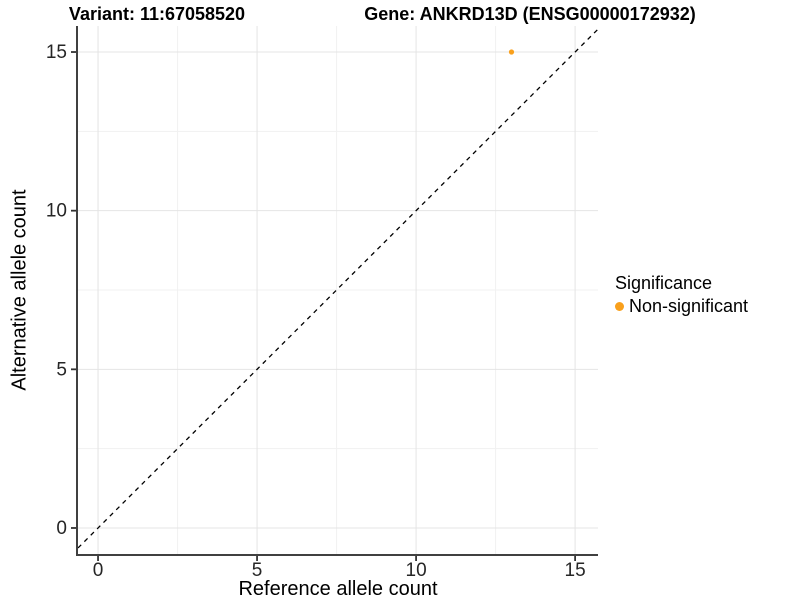  I want to click on x-tick-label: 0, so click(98, 570).